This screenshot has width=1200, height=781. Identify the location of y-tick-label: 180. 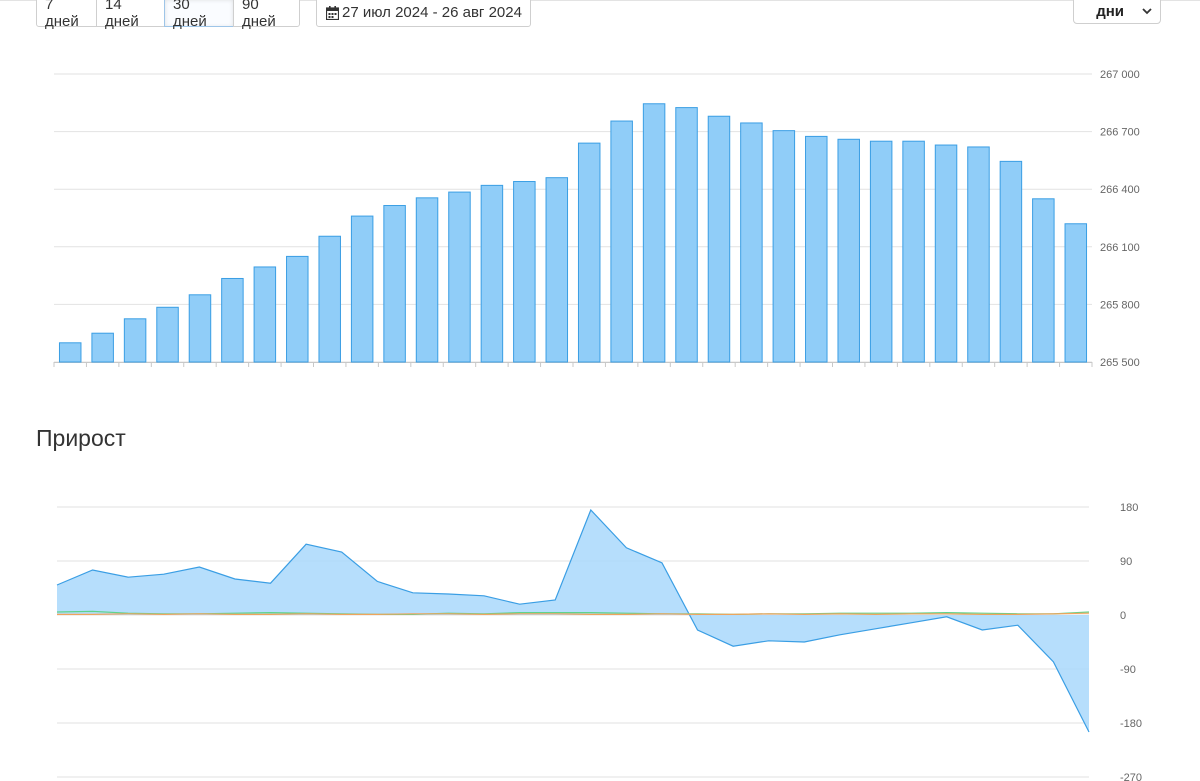
(1129, 508).